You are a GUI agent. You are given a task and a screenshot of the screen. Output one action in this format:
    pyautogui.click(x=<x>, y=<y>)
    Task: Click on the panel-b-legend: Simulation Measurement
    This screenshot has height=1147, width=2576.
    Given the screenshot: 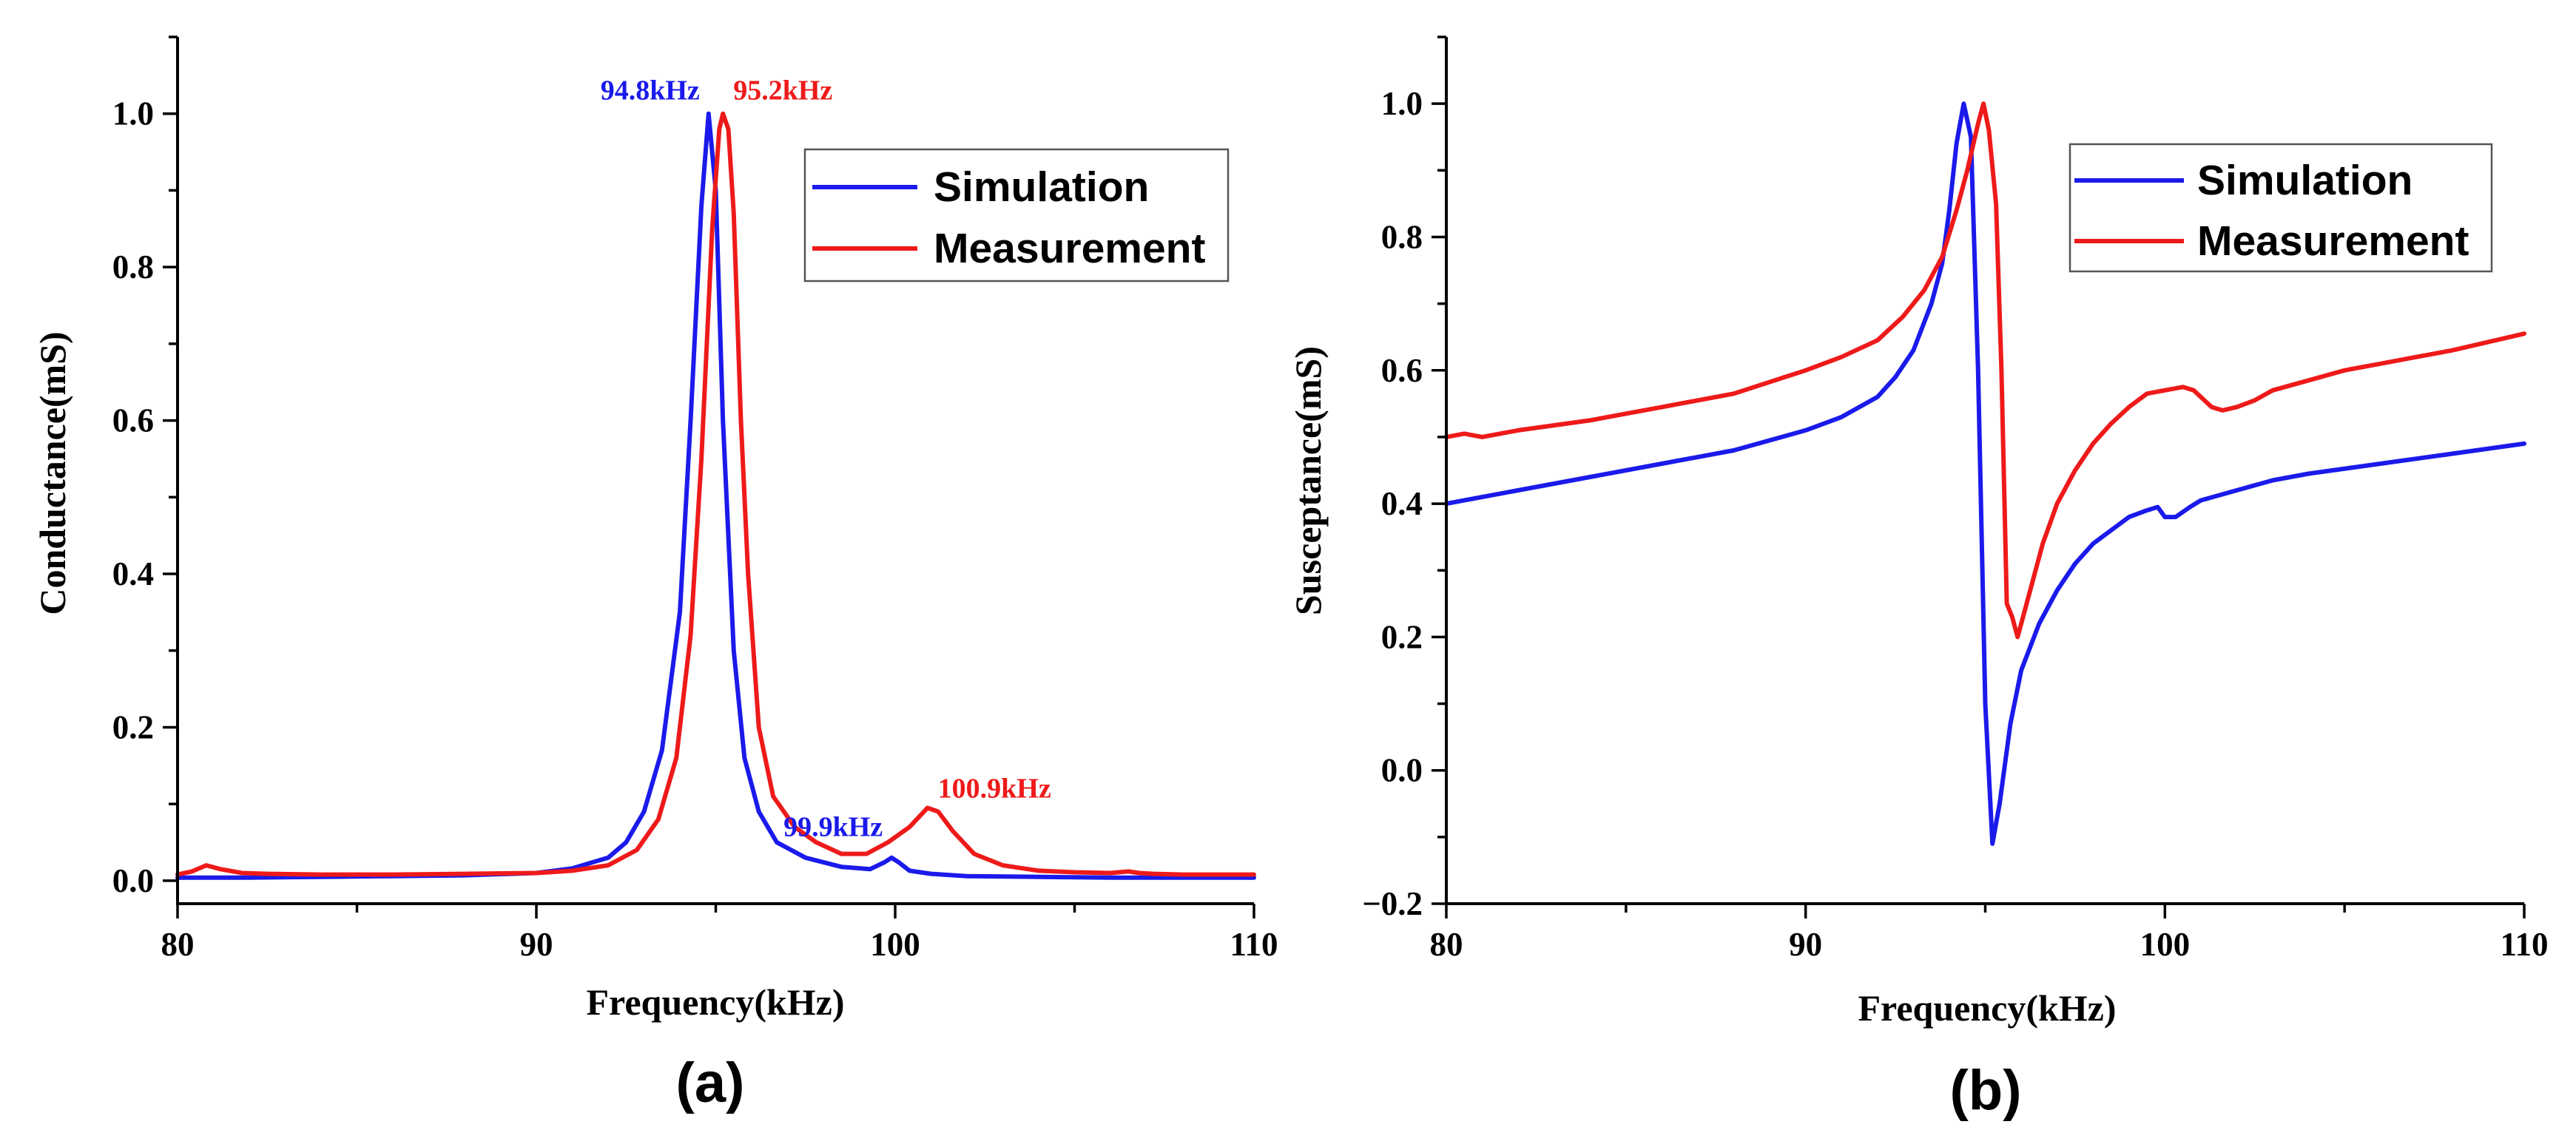 What is the action you would take?
    pyautogui.click(x=2280, y=208)
    